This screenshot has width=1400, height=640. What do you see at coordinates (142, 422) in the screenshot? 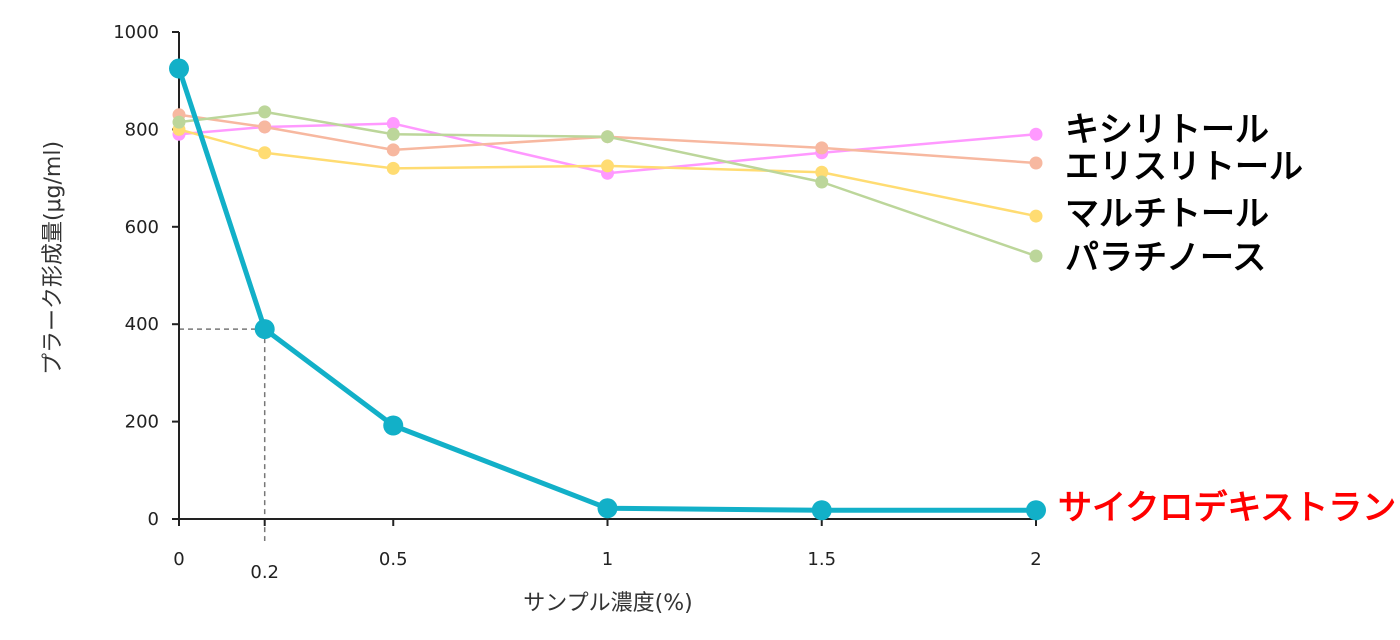
I see `y-tick-label: 200` at bounding box center [142, 422].